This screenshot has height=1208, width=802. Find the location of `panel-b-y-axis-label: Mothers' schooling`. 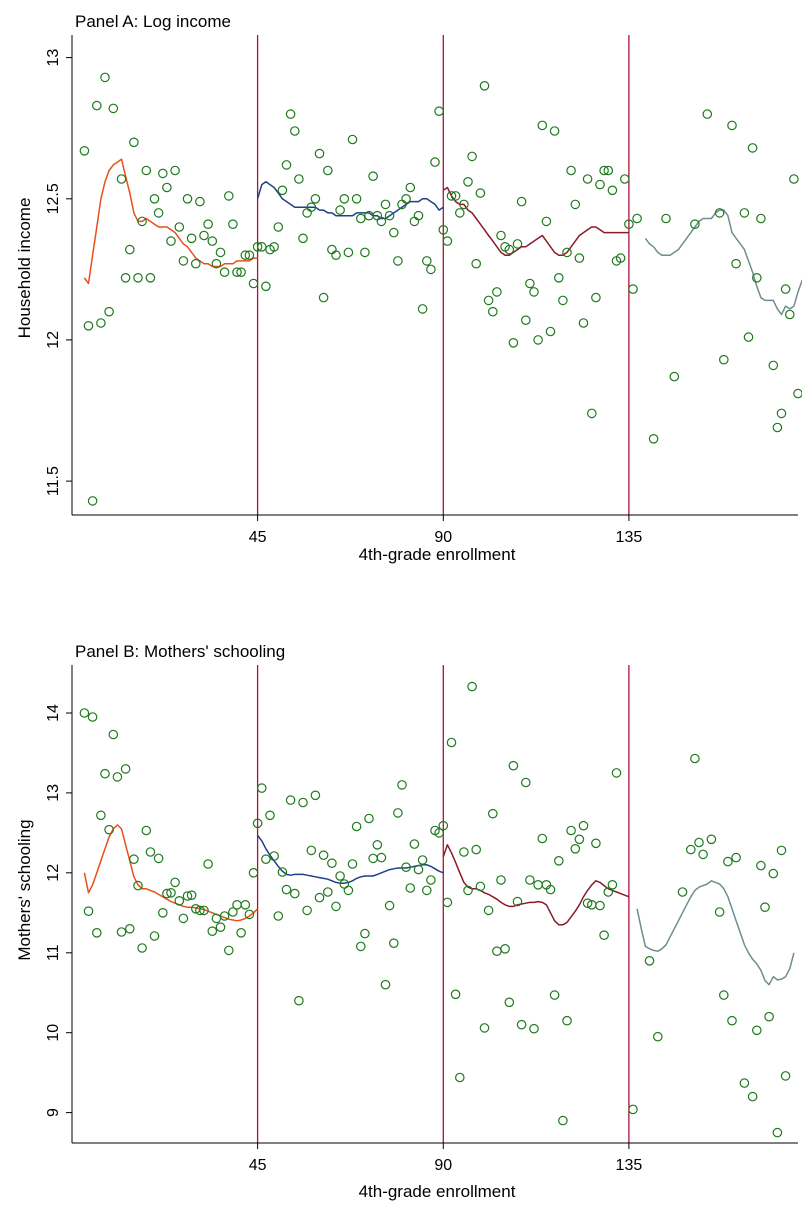

panel-b-y-axis-label: Mothers' schooling is located at coordinates (24, 889).